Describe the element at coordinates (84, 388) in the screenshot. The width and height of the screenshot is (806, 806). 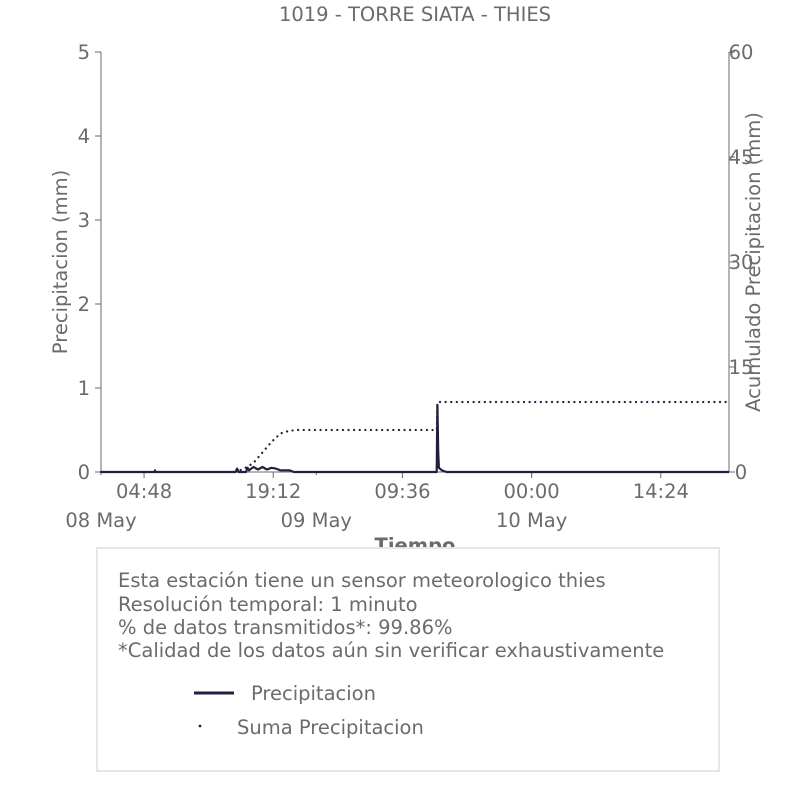
I see `y-tick-label: 1` at that location.